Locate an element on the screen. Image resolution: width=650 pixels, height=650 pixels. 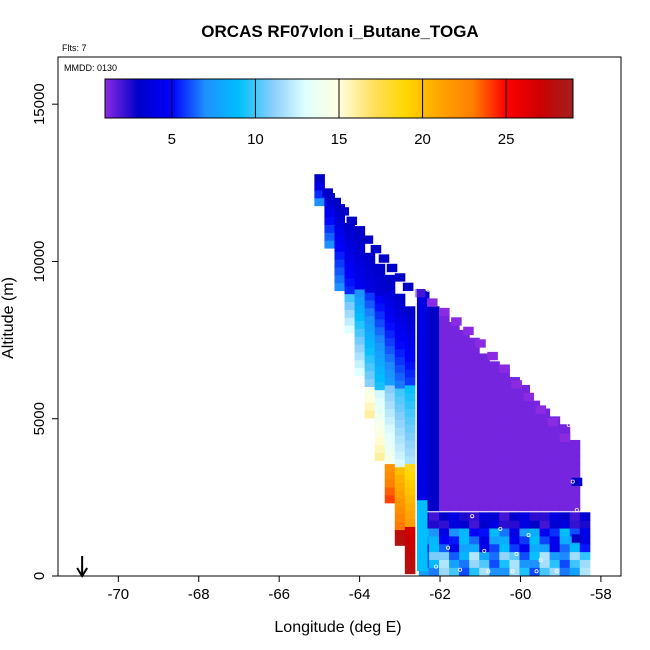
y-tick-label: 10000 is located at coordinates (39, 262).